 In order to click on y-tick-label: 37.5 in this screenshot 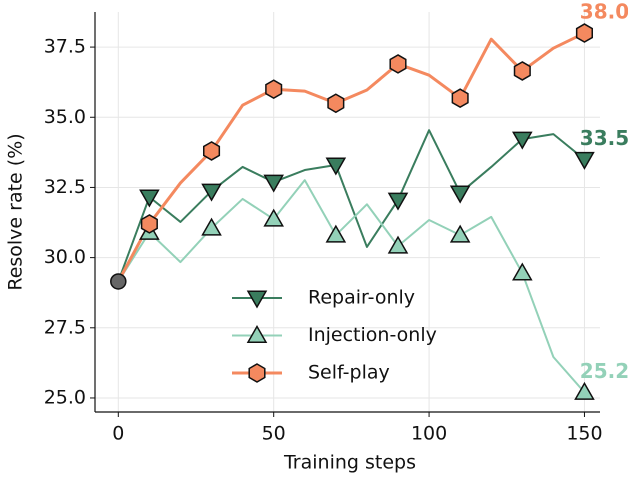, I will do `click(65, 47)`.